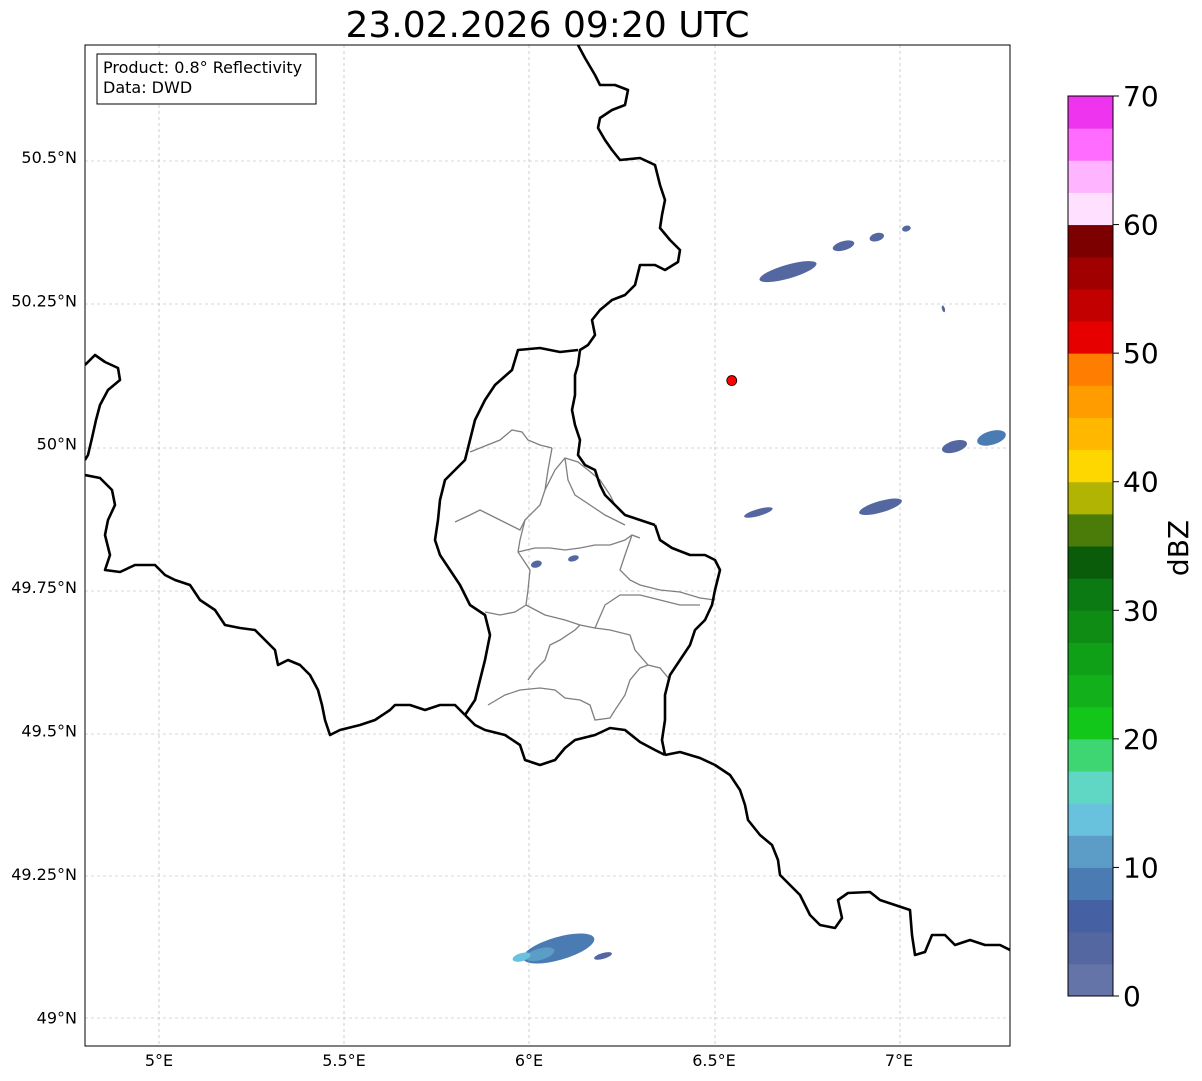 The width and height of the screenshot is (1202, 1081). Describe the element at coordinates (687, 640) in the screenshot. I see `border-luxembourg-east` at that location.